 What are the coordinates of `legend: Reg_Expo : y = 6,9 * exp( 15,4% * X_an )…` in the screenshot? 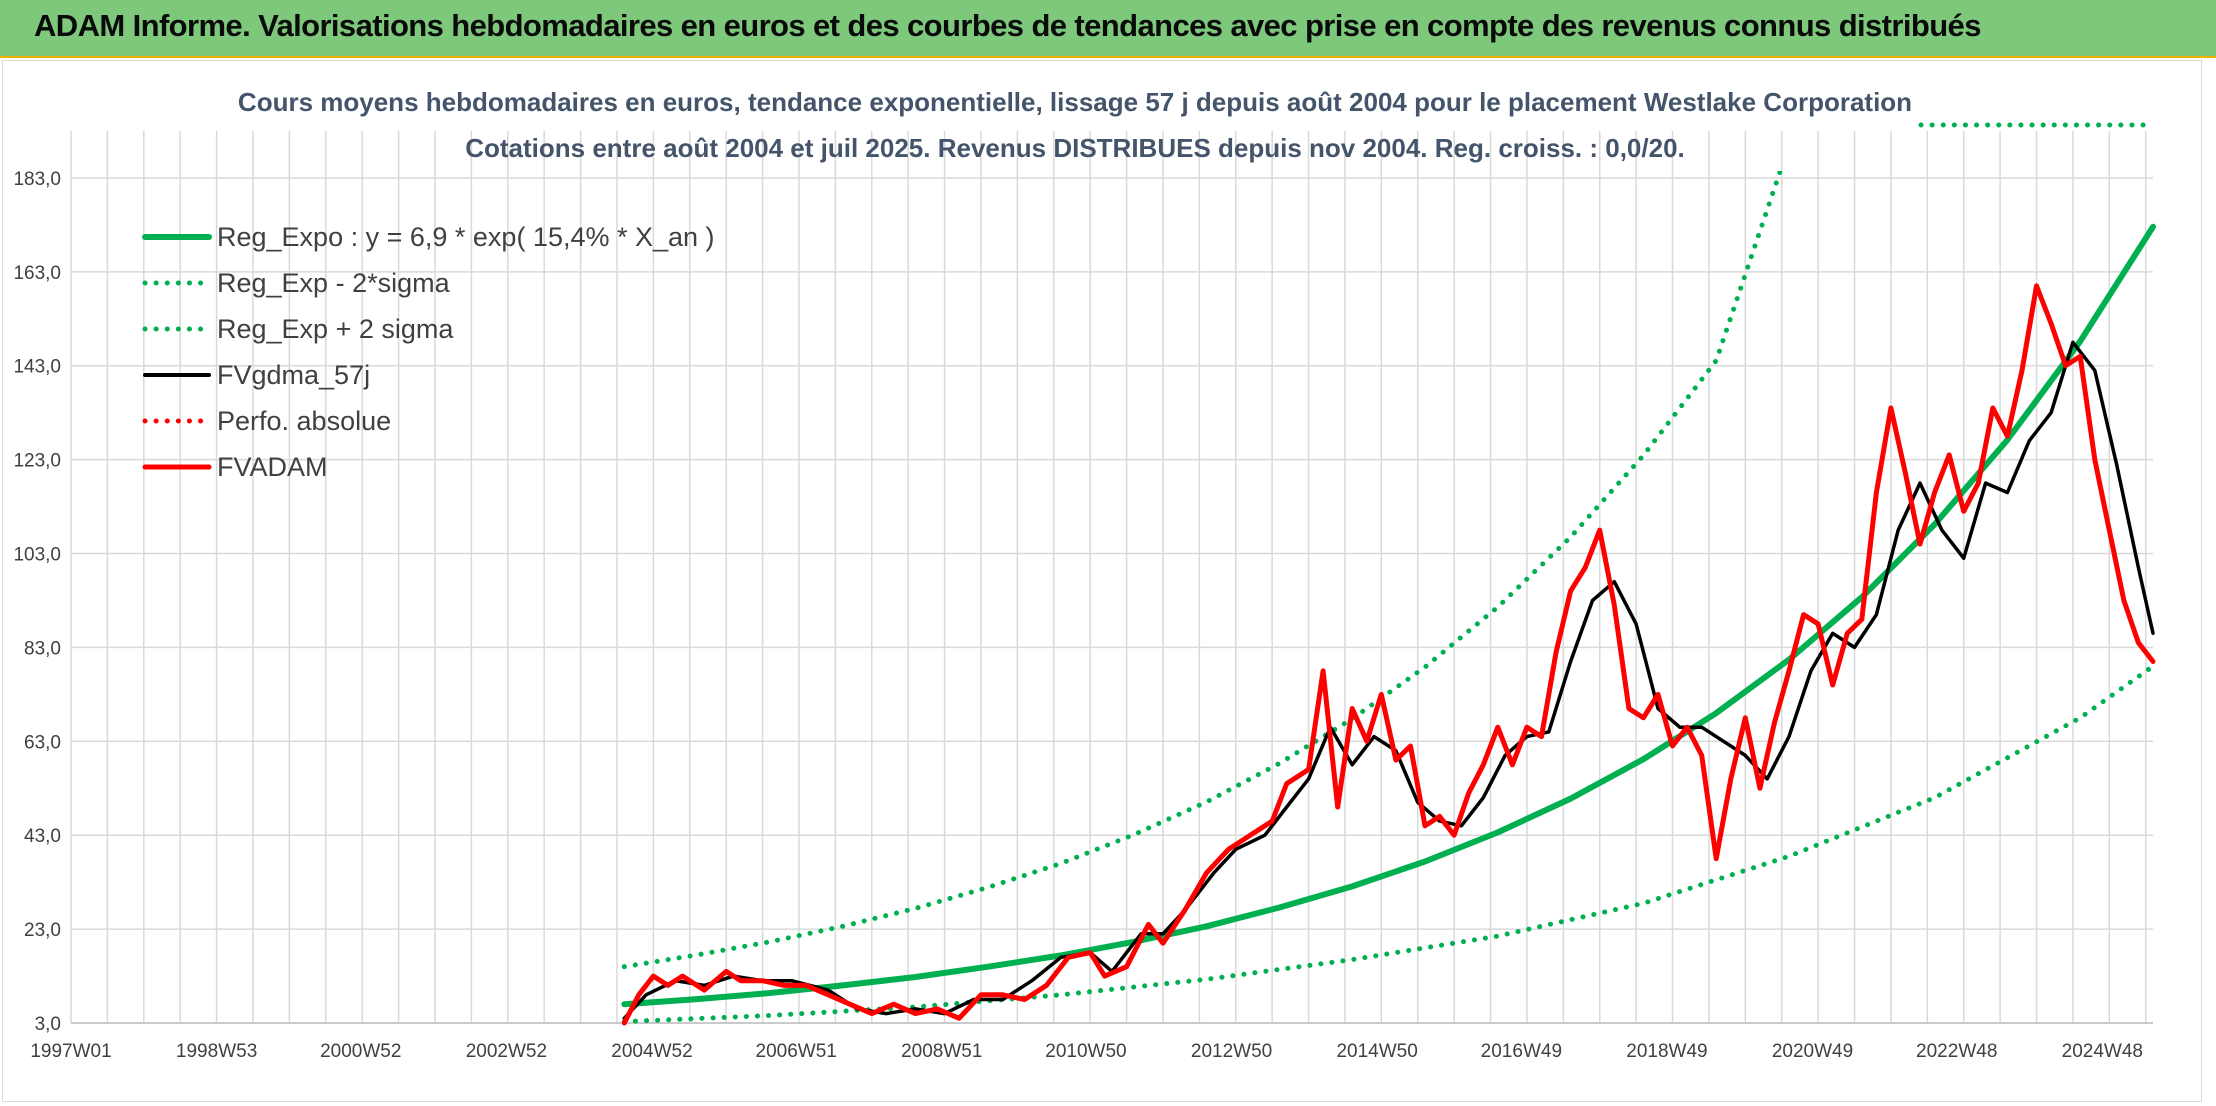 It's located at (428, 352).